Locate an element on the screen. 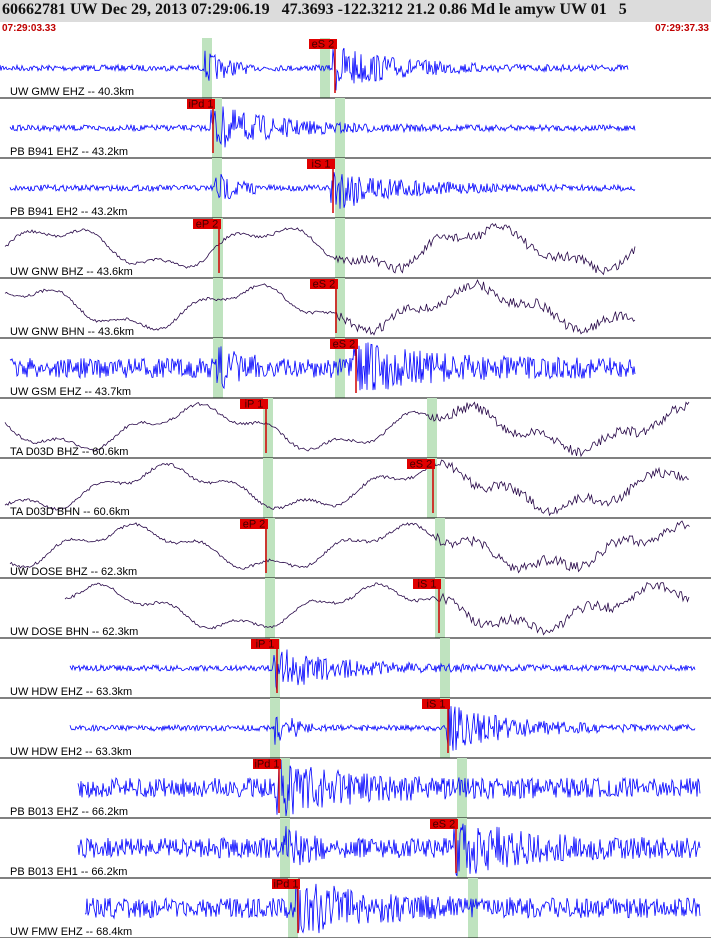 Image resolution: width=711 pixels, height=938 pixels. station-label: PB B941 EHZ -- 43.2km is located at coordinates (69, 152).